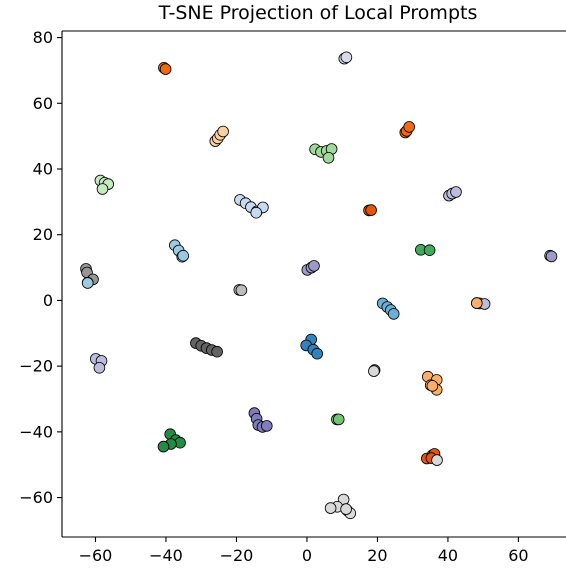  Describe the element at coordinates (36, 431) in the screenshot. I see `y-tick-label: −40` at that location.